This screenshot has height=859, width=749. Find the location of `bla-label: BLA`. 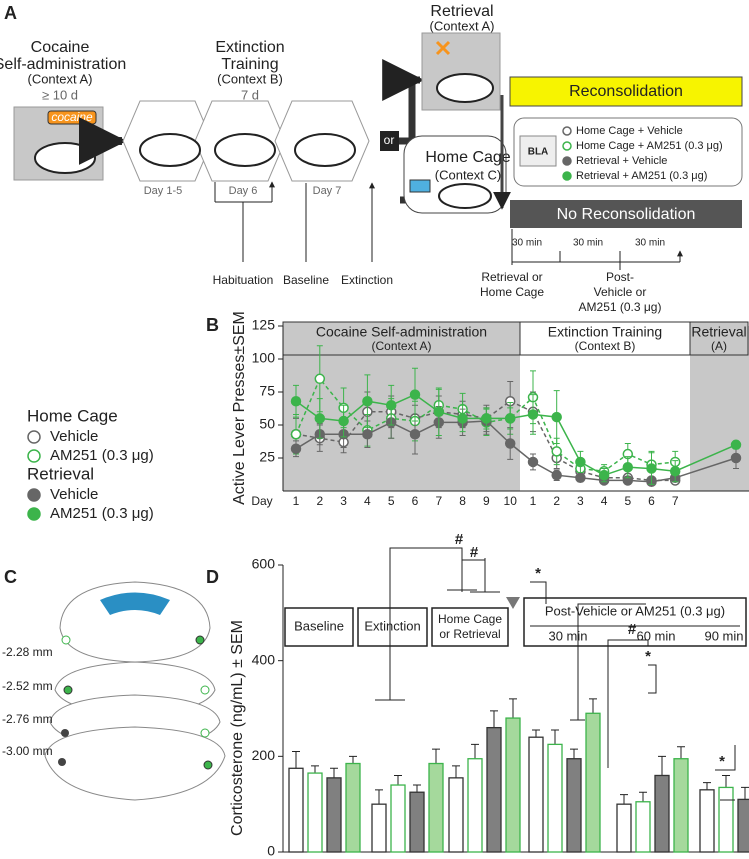

bla-label: BLA is located at coordinates (538, 152).